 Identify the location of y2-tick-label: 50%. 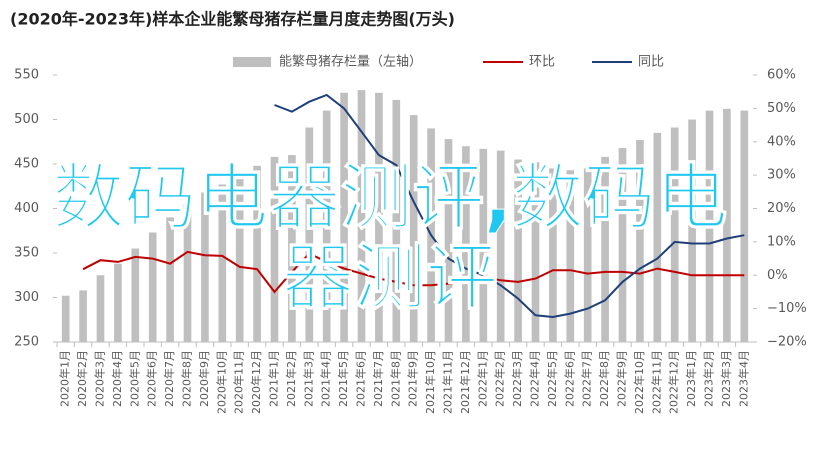
(781, 108).